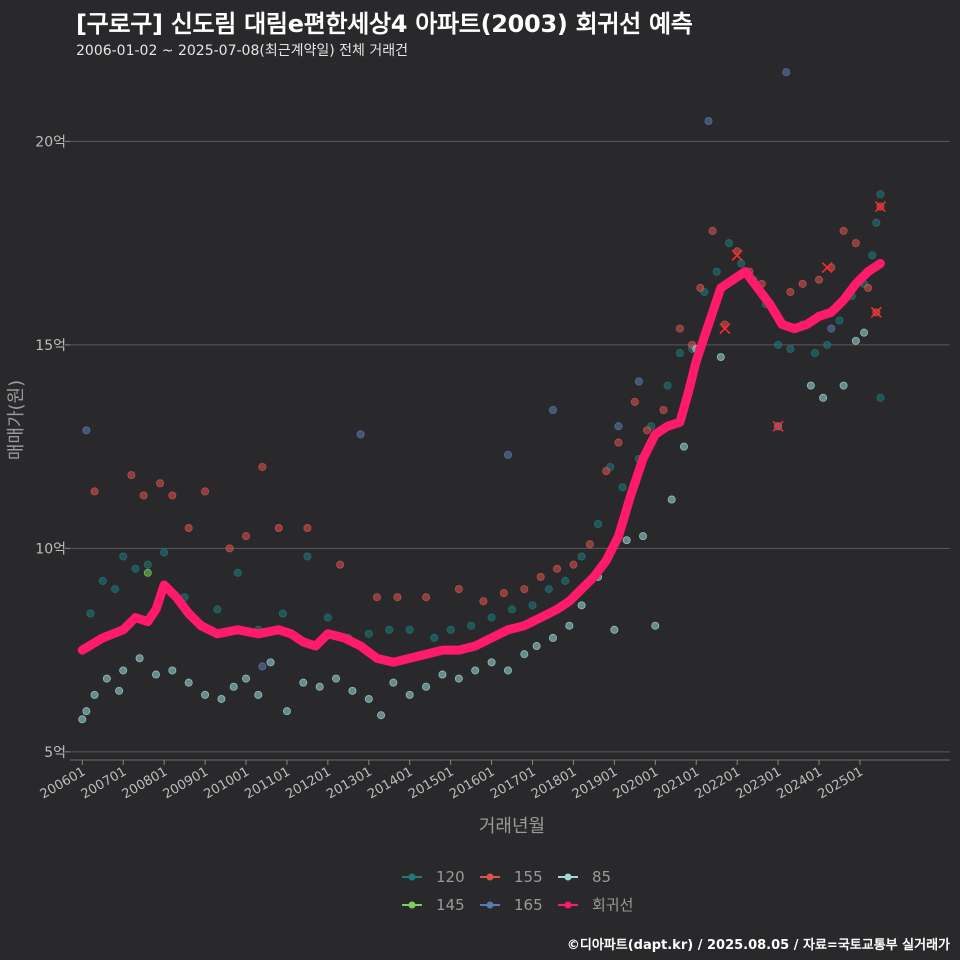 This screenshot has width=960, height=960. I want to click on x-tick-label: 201401, so click(390, 783).